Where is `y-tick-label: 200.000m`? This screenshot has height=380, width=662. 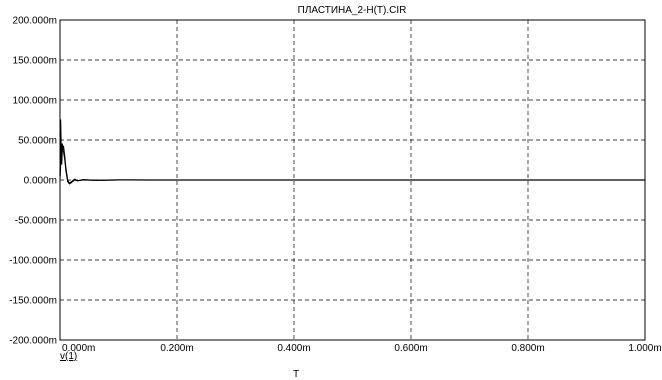 y-tick-label: 200.000m is located at coordinates (35, 21).